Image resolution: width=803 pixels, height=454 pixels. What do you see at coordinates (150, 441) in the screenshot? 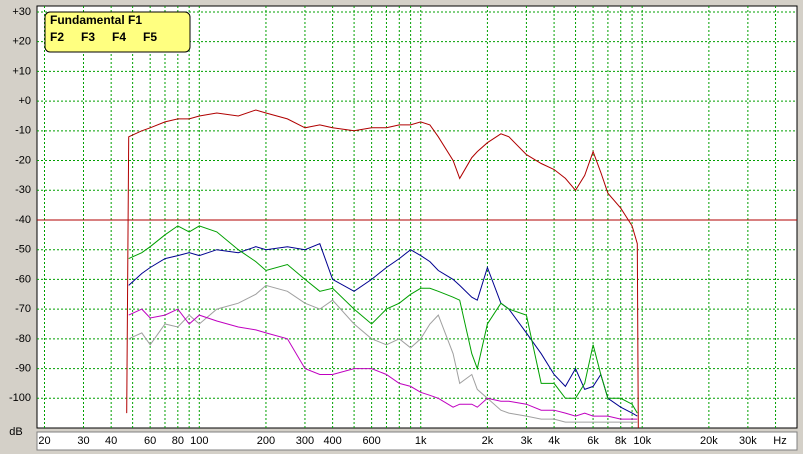
I see `x-tick-label: 60` at bounding box center [150, 441].